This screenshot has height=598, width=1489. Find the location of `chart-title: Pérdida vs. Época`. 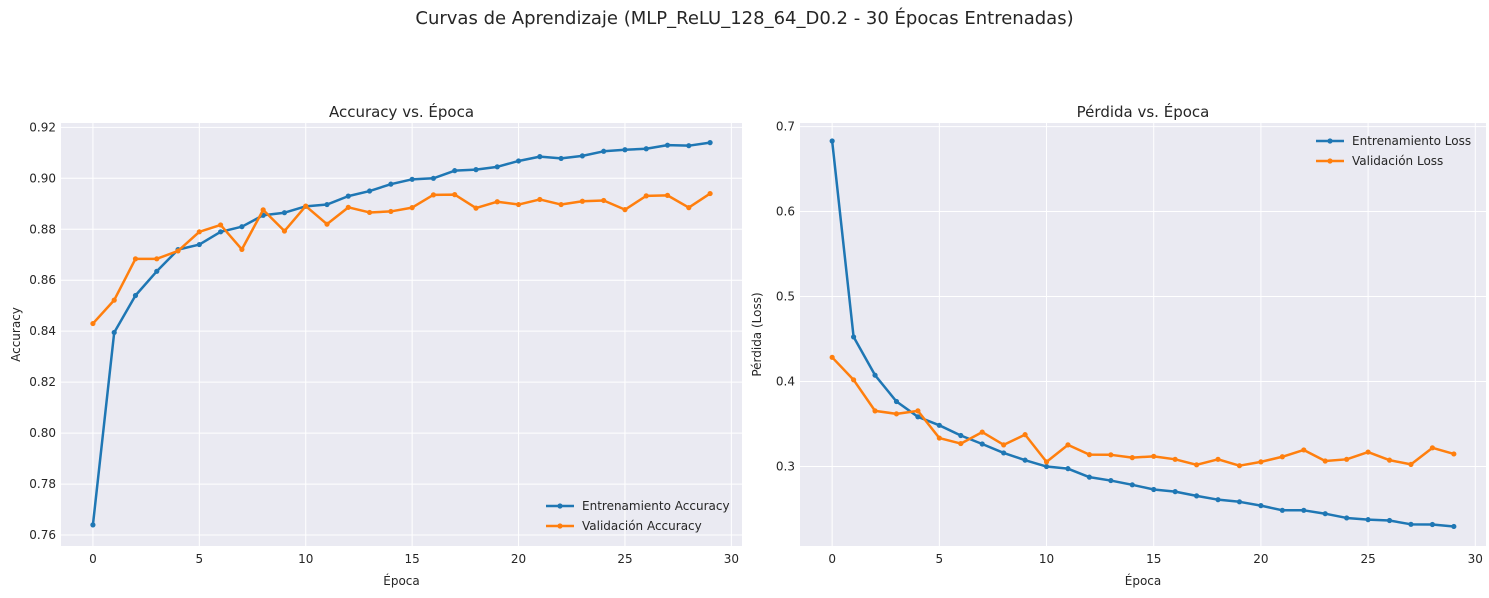

chart-title: Pérdida vs. Época is located at coordinates (1143, 111).